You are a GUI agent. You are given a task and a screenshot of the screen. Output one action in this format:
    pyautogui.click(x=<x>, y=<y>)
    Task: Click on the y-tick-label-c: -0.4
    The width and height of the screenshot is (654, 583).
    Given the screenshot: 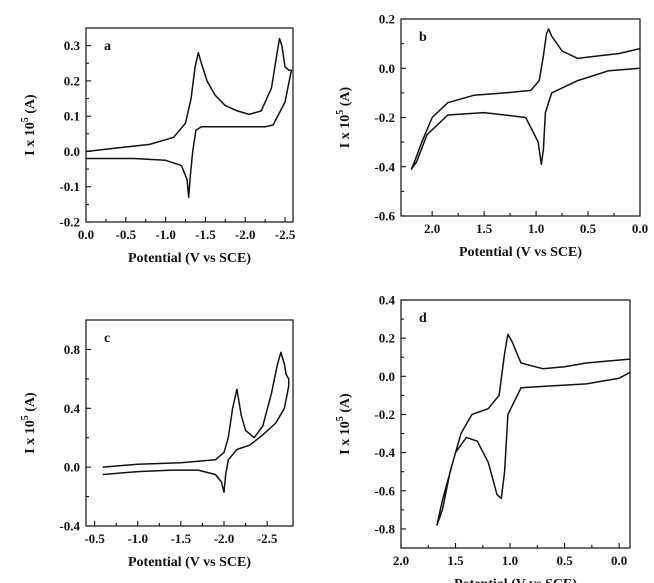 What is the action you would take?
    pyautogui.click(x=69, y=526)
    